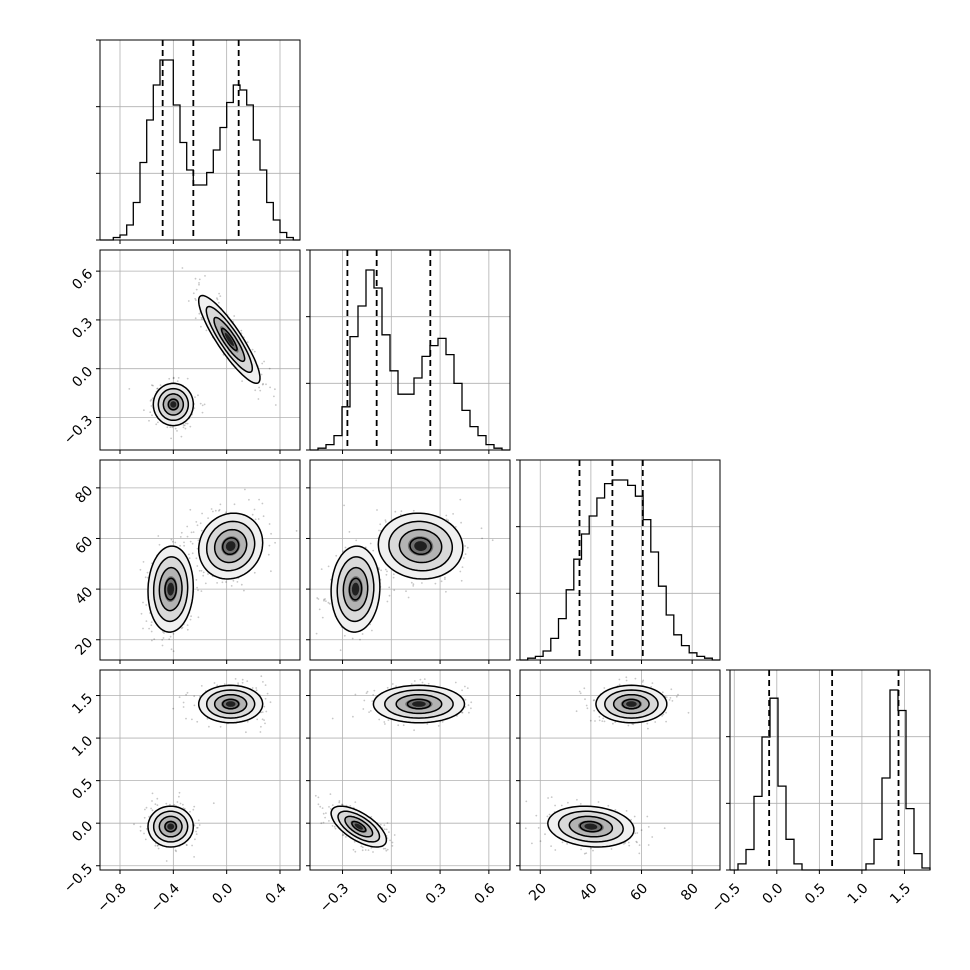 The image size is (970, 970). I want to click on y-tick-label: −0.5, so click(78, 878).